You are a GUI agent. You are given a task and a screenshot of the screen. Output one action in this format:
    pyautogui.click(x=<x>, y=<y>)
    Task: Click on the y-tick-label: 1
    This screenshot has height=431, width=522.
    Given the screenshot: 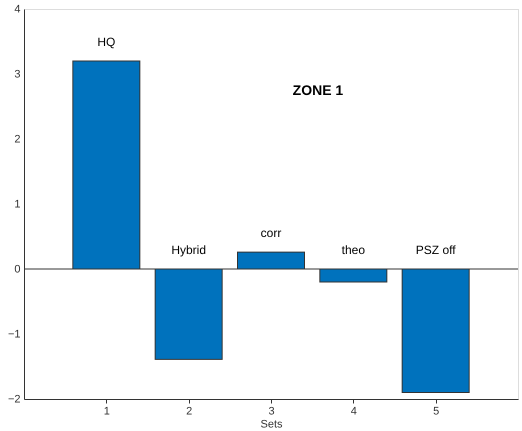 What is the action you would take?
    pyautogui.click(x=17, y=204)
    